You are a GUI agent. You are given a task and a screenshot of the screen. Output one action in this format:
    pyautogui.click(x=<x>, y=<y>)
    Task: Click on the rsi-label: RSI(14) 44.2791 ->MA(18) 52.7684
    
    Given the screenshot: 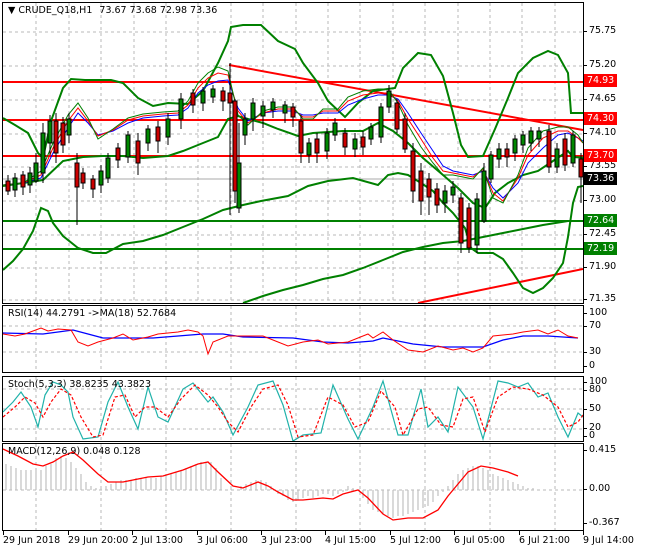 What is the action you would take?
    pyautogui.click(x=92, y=313)
    